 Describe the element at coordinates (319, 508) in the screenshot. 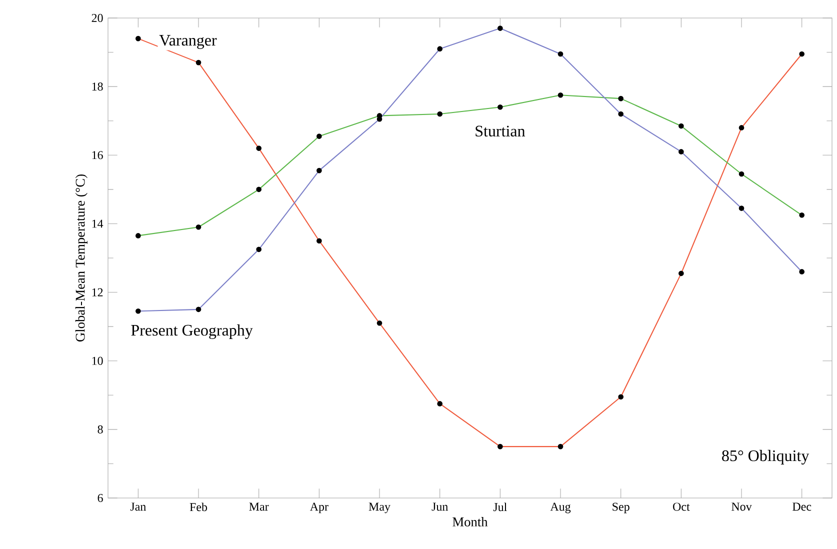

I see `x-tick-label: Apr` at that location.